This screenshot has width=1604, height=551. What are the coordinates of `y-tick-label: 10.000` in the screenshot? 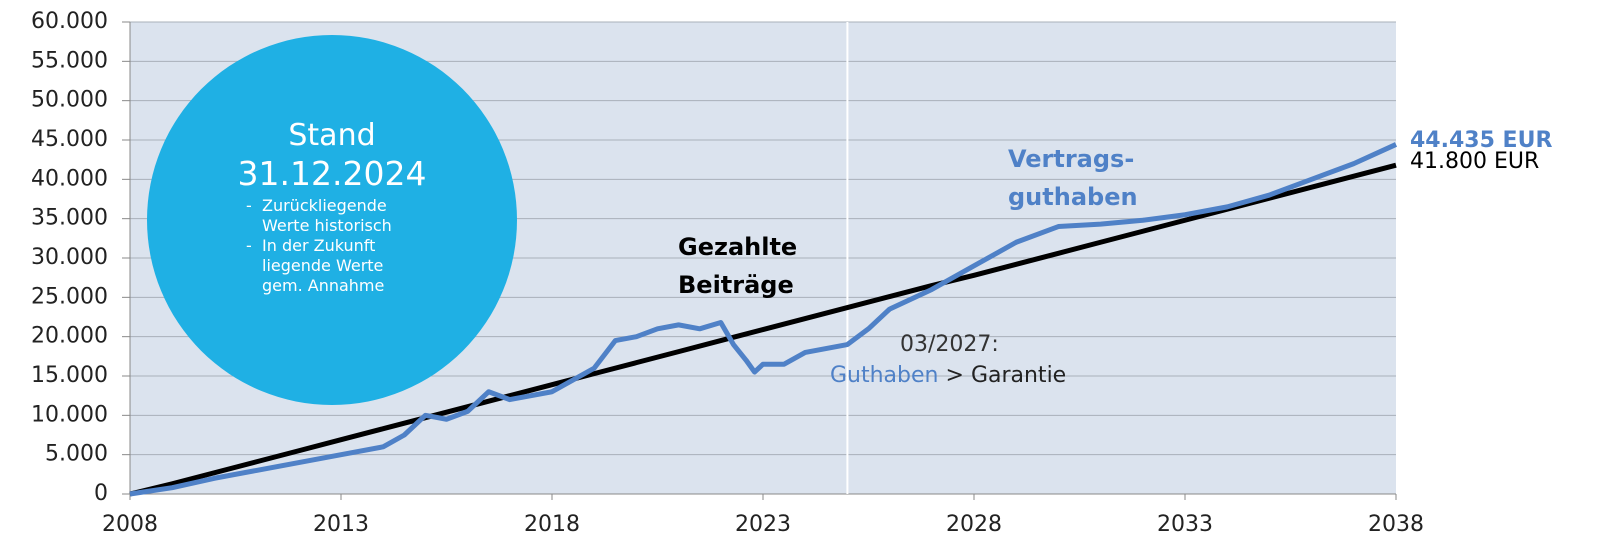 It's located at (69, 414).